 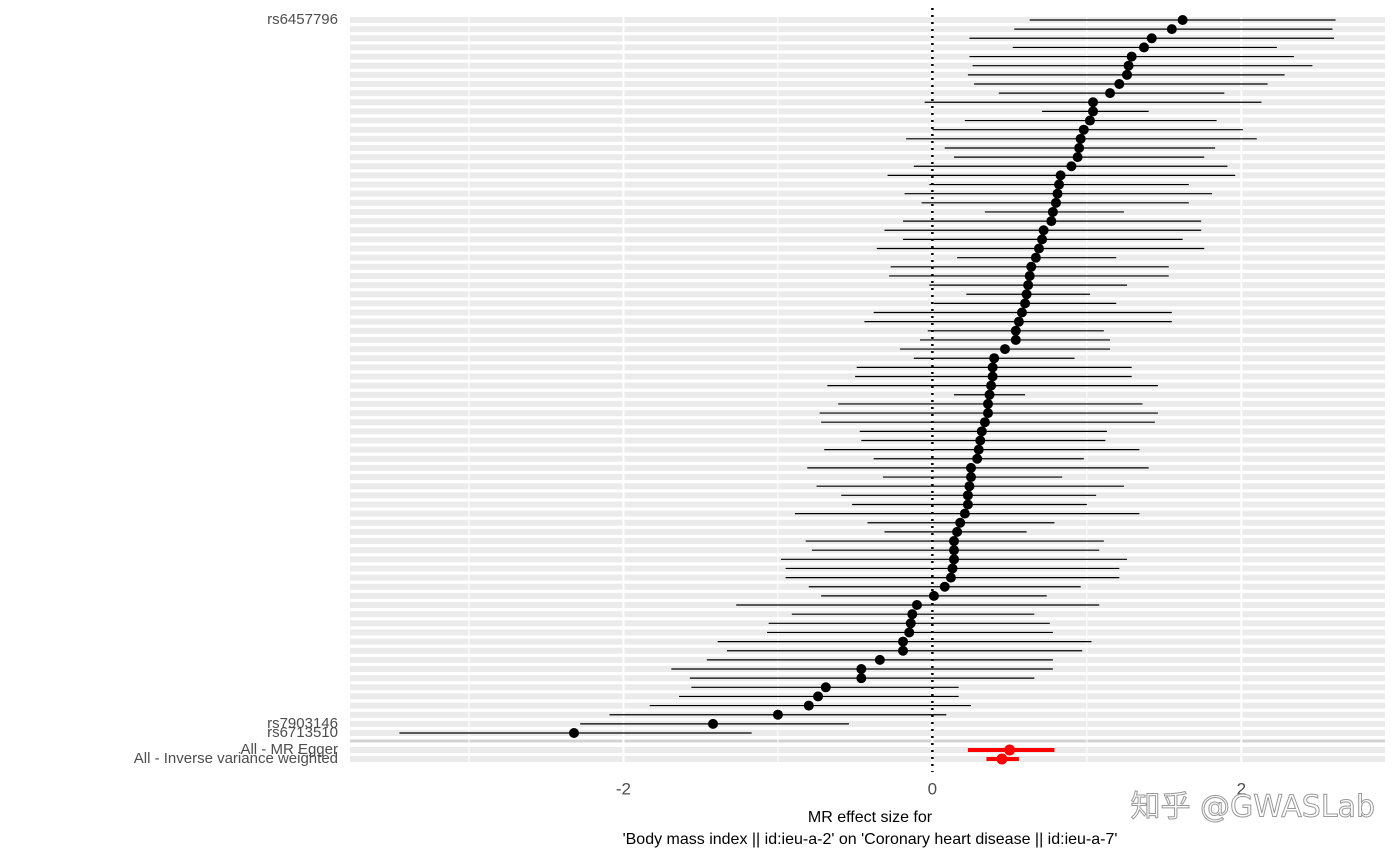 What do you see at coordinates (302, 19) in the screenshot?
I see `row-label: rs6457796` at bounding box center [302, 19].